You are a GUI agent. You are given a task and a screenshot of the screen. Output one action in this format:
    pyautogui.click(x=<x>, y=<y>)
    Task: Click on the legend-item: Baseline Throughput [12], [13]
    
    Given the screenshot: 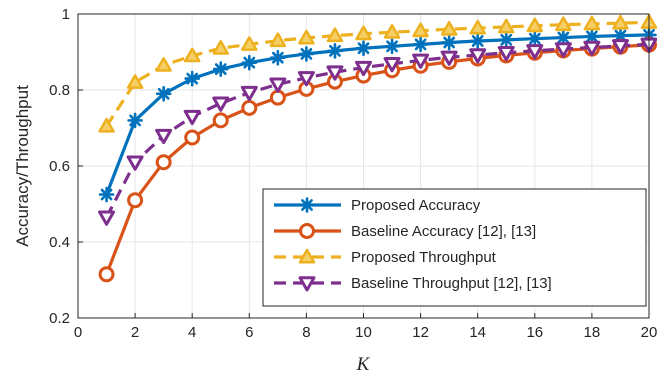 What is the action you would take?
    pyautogui.click(x=413, y=283)
    